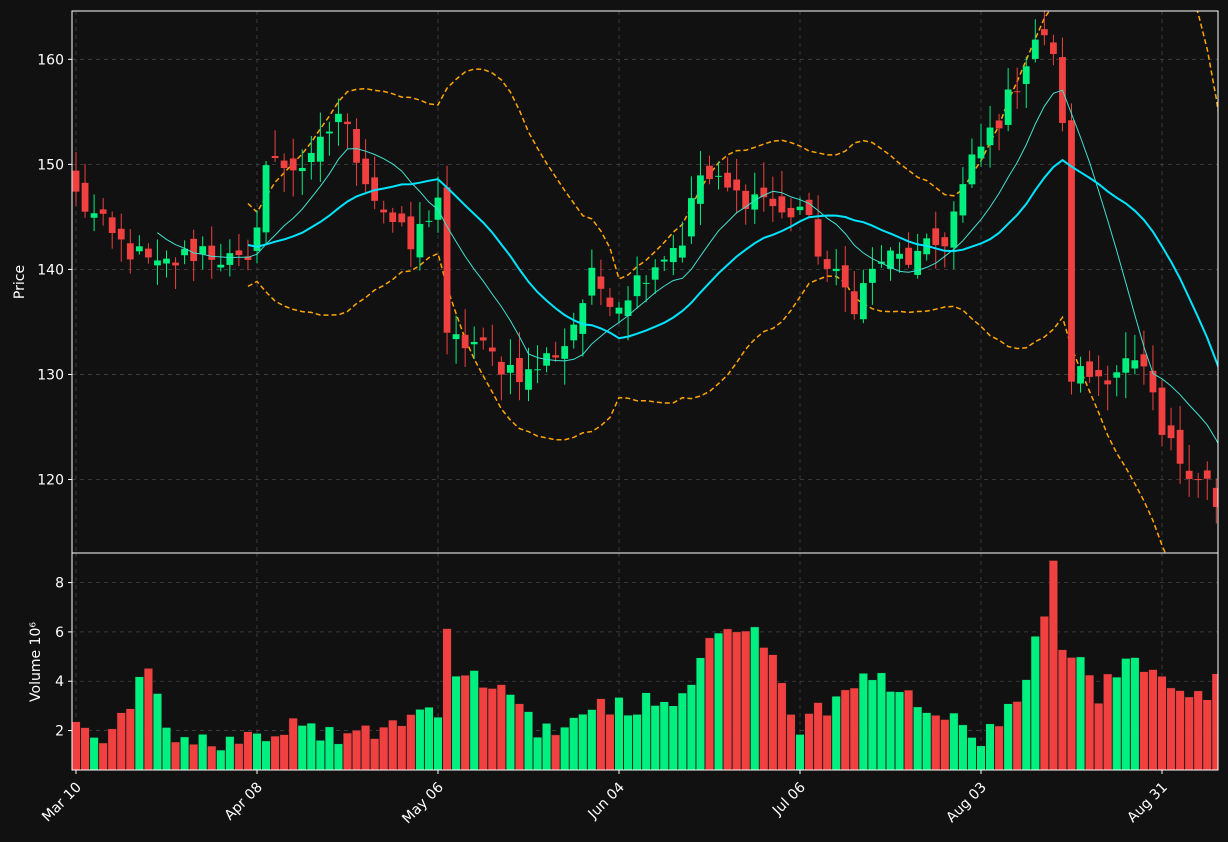 The width and height of the screenshot is (1228, 842). Describe the element at coordinates (50, 375) in the screenshot. I see `price-tick-label: 130` at that location.